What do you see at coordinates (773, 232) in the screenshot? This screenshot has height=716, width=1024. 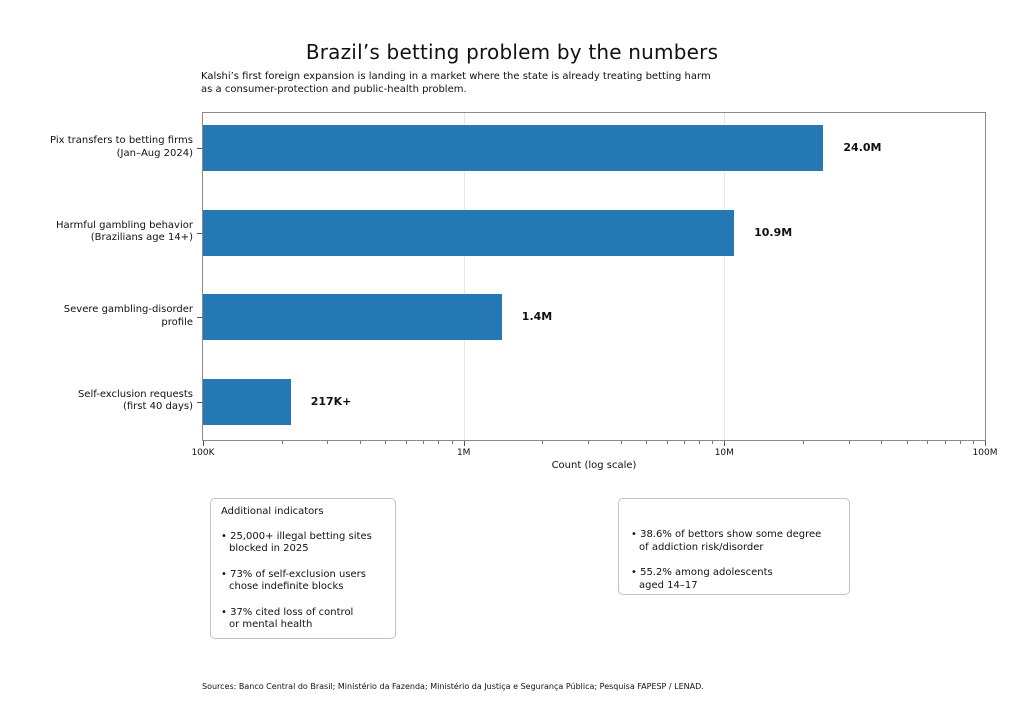 I see `bar-value-label: 10.9M` at bounding box center [773, 232].